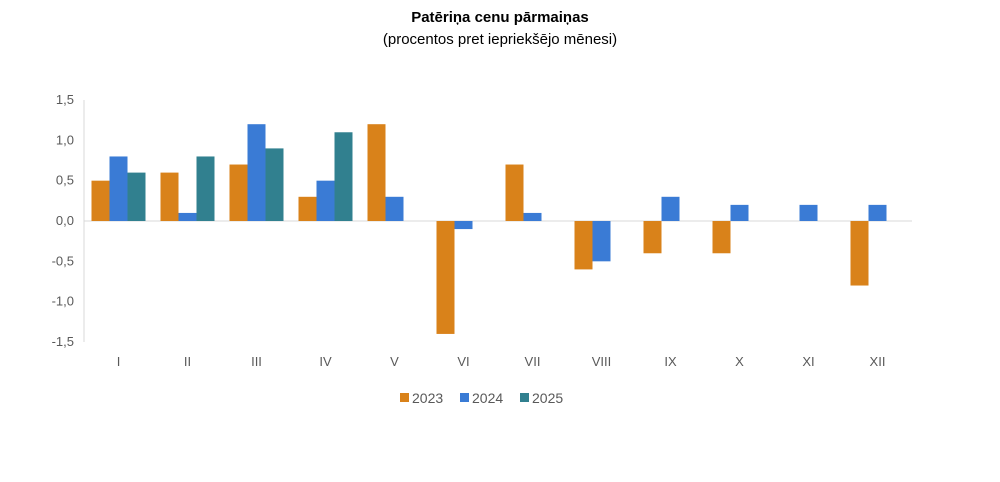 The image size is (1000, 482). I want to click on y-tick-label: -1,0, so click(63, 301).